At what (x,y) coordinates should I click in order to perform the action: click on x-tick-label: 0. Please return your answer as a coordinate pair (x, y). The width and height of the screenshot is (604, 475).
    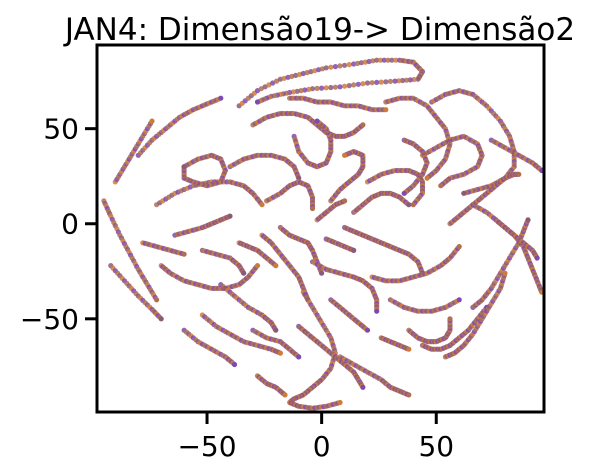
    Looking at the image, I should click on (322, 446).